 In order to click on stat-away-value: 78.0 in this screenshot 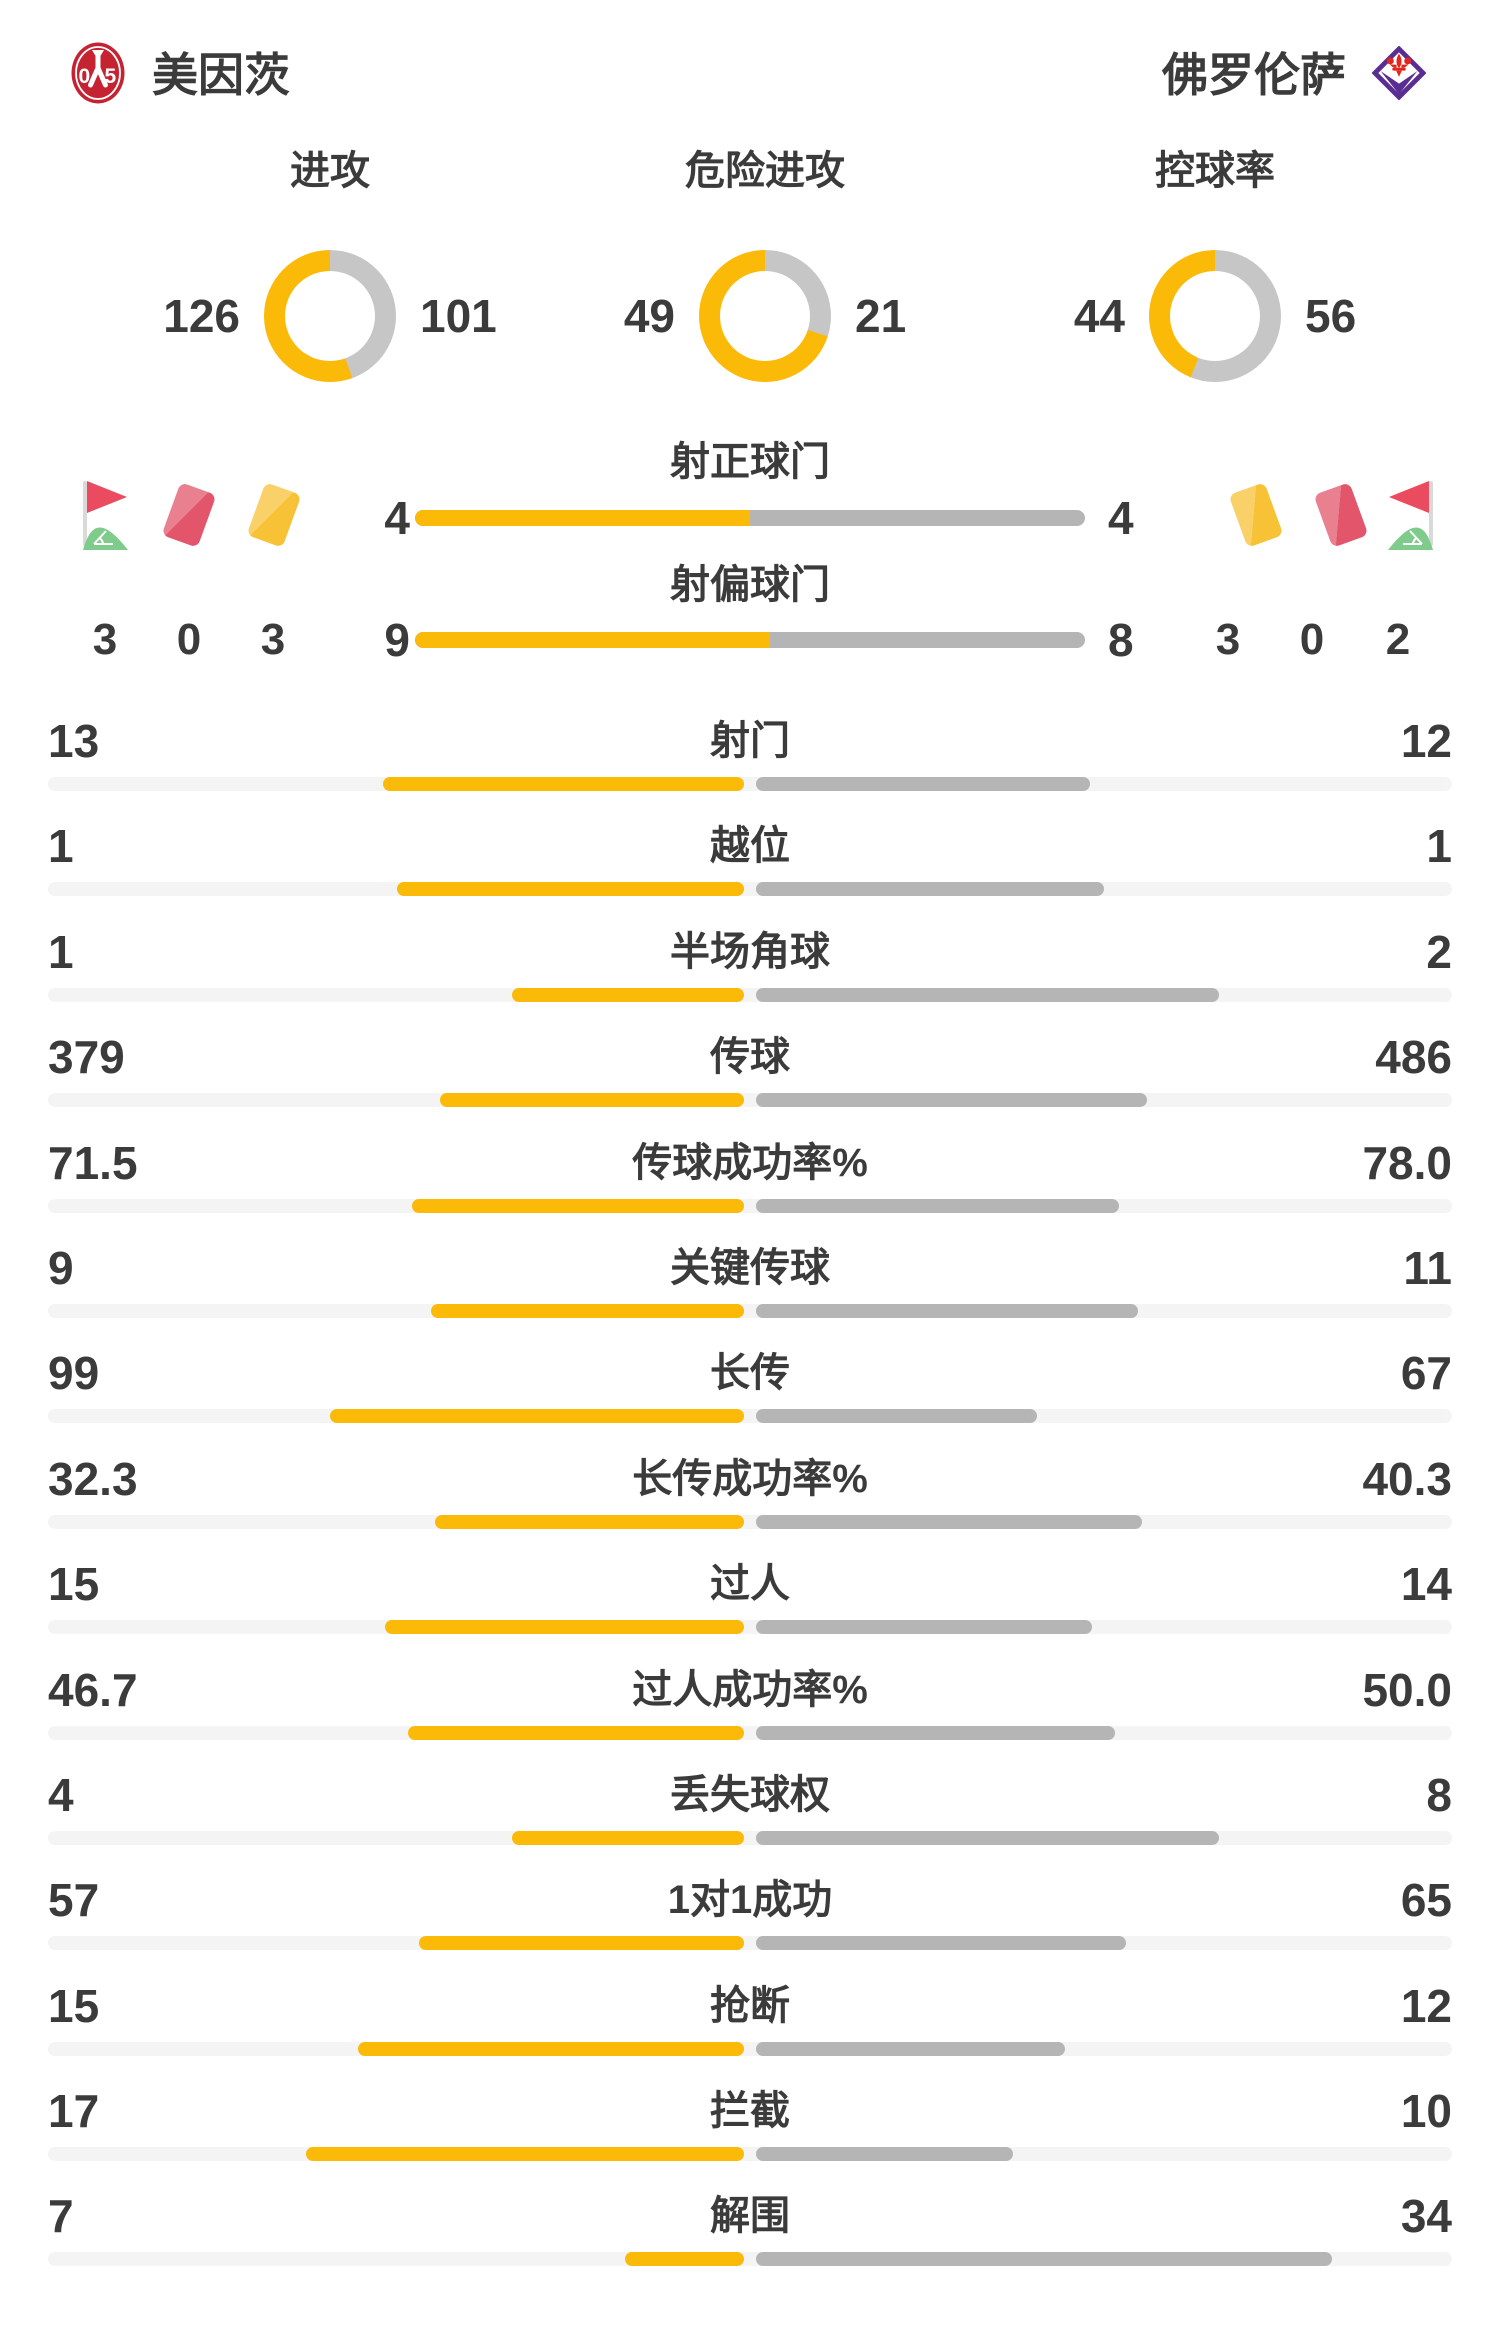, I will do `click(1407, 1162)`.